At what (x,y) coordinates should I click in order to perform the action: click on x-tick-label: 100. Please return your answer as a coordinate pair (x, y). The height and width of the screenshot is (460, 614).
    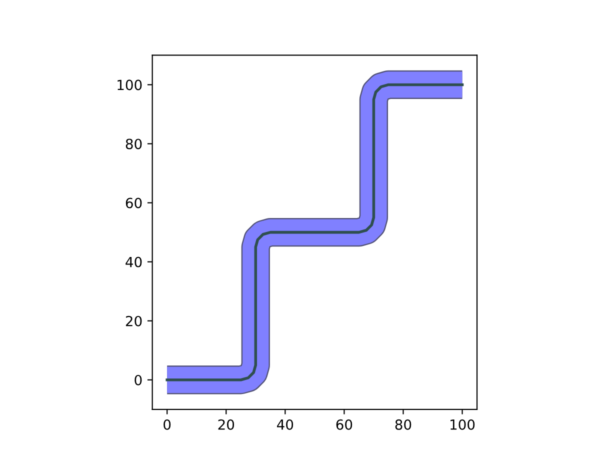
    Looking at the image, I should click on (462, 424).